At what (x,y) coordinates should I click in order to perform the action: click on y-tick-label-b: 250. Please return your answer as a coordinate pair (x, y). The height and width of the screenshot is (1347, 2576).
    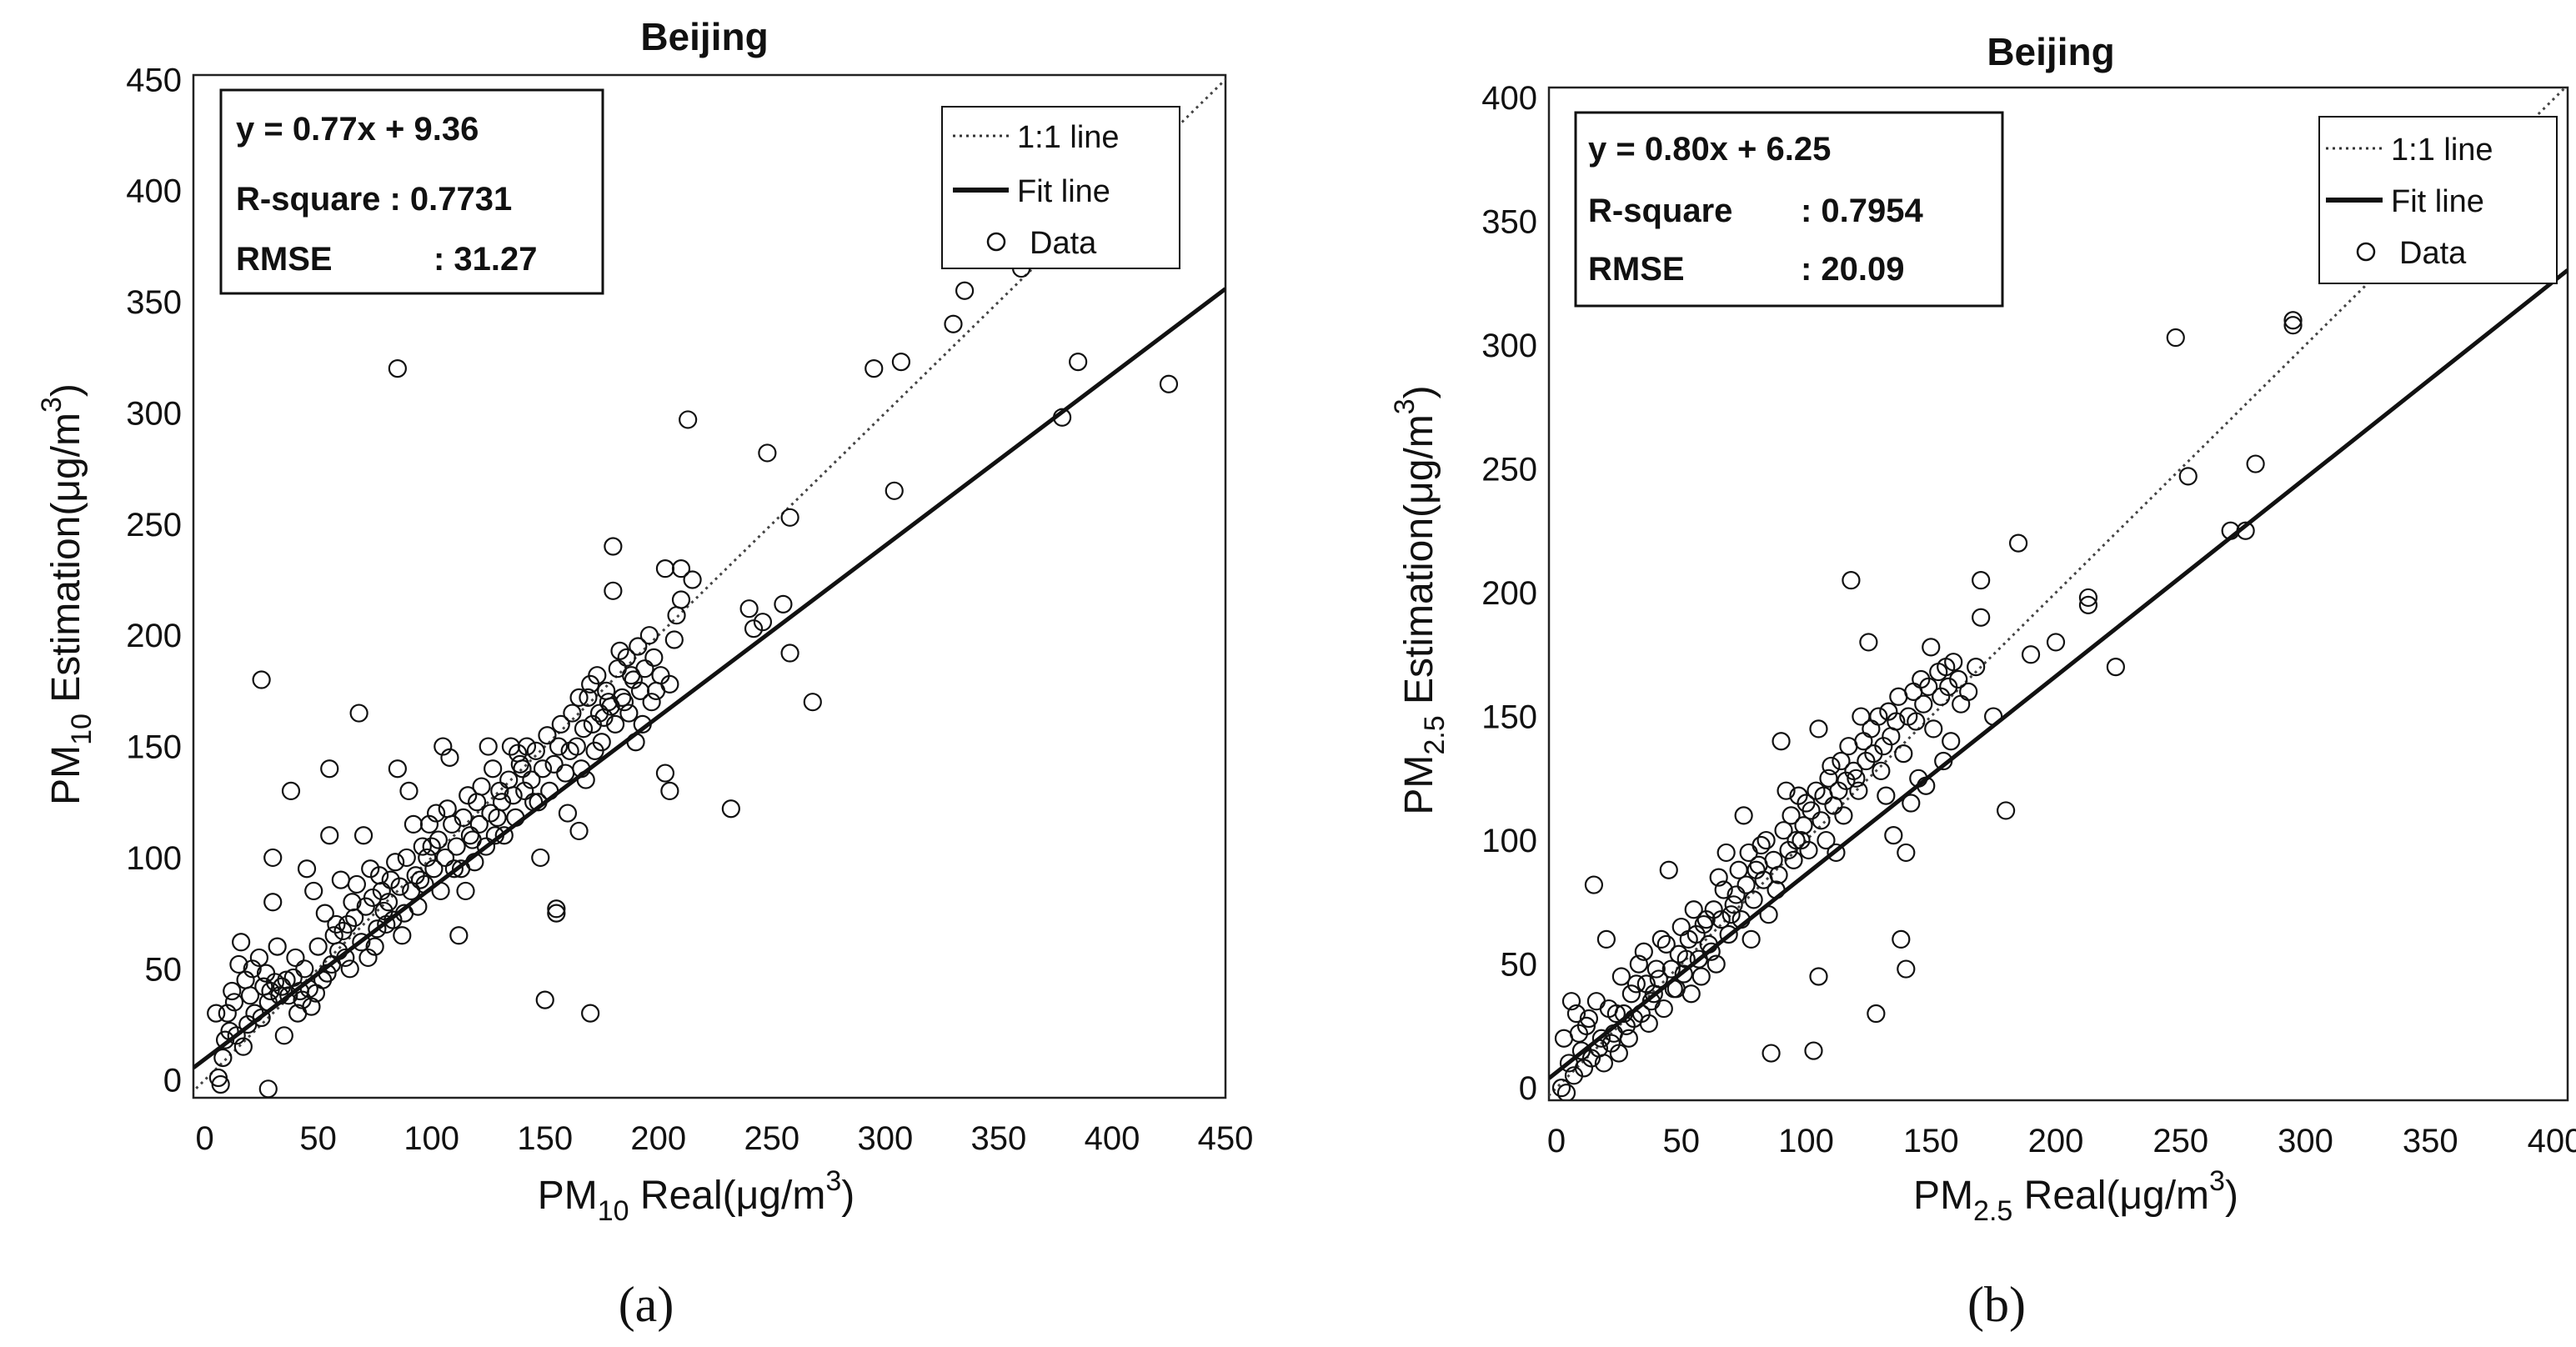
    Looking at the image, I should click on (1509, 470).